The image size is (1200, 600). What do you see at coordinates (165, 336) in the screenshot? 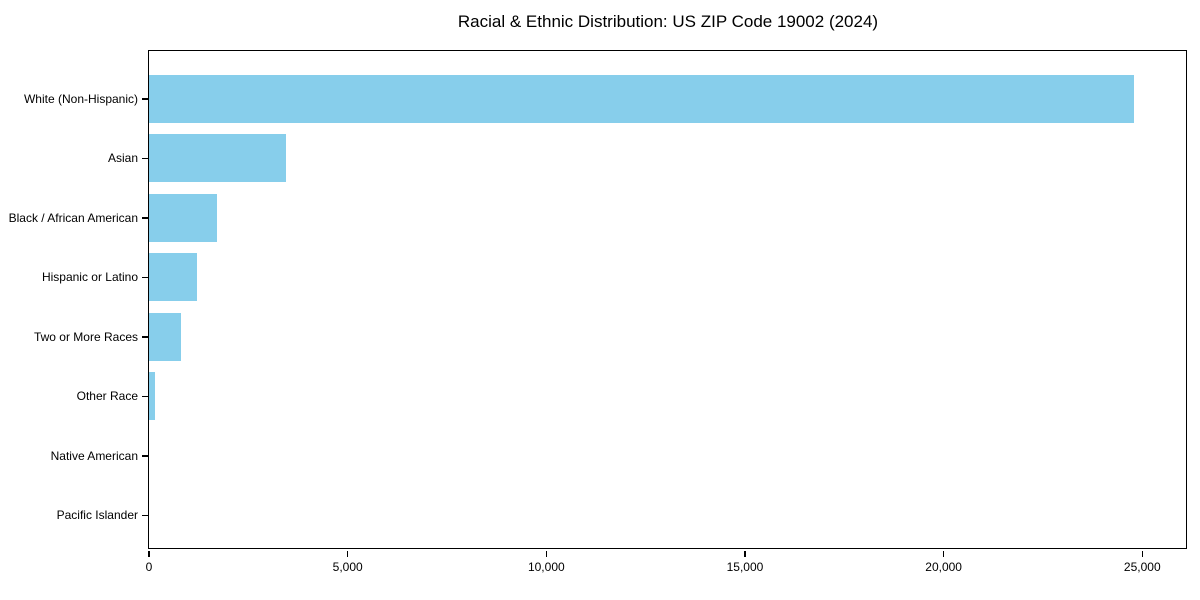
I see `bar-two-or-more-races` at bounding box center [165, 336].